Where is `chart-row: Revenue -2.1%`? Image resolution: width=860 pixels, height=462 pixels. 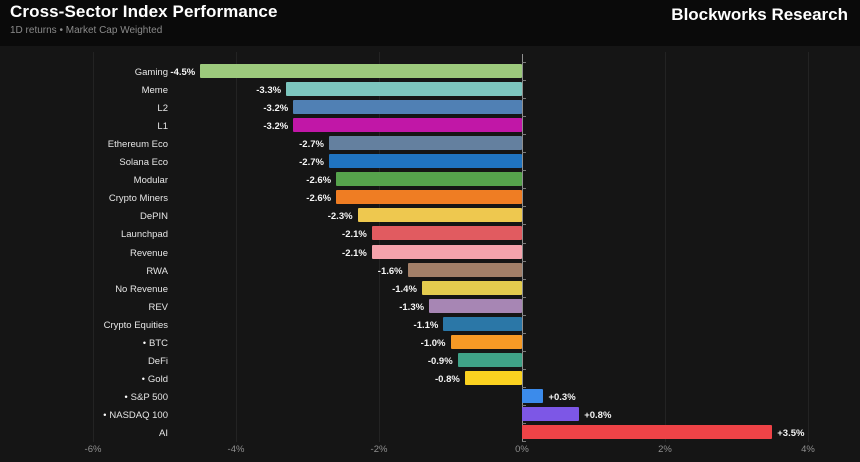 chart-row: Revenue -2.1% is located at coordinates (430, 253).